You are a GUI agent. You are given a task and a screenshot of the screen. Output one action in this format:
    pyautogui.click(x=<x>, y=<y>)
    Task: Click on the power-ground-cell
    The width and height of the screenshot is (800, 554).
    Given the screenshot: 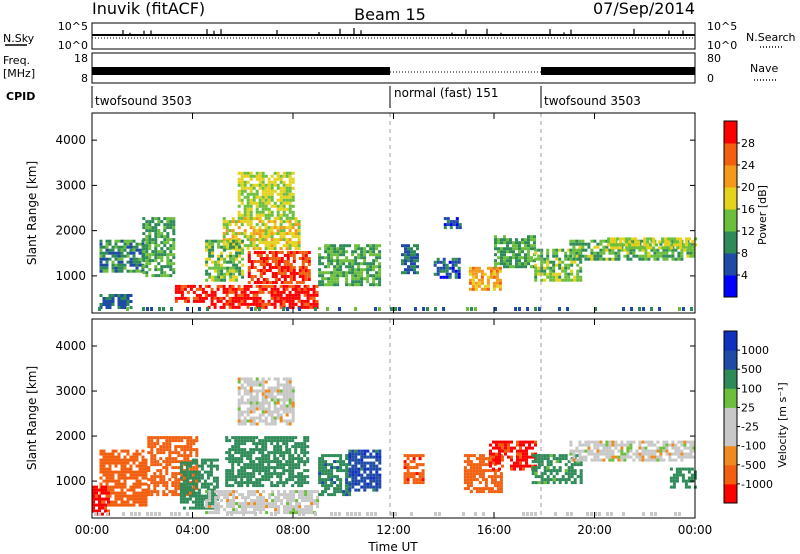 What is the action you would take?
    pyautogui.click(x=395, y=309)
    